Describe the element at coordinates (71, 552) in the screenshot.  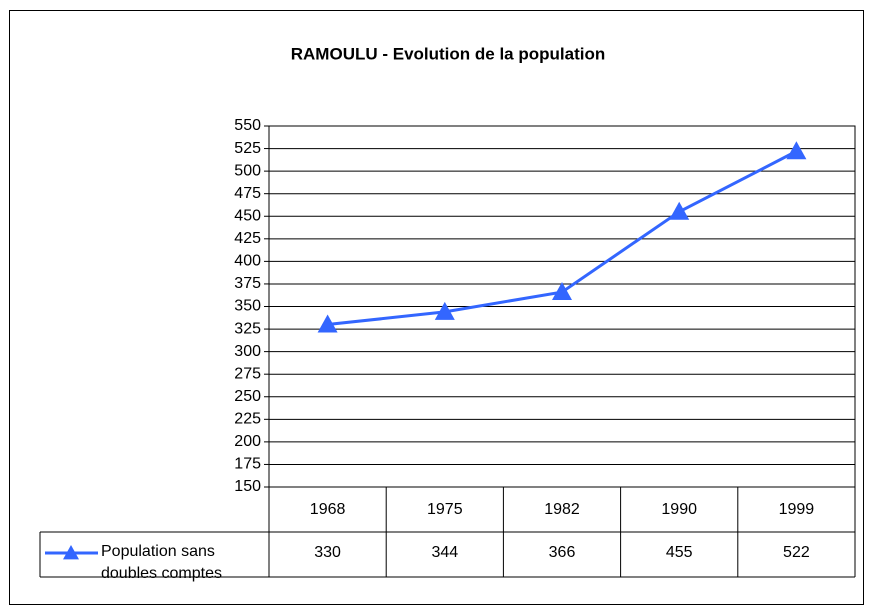
I see `legend-marker` at that location.